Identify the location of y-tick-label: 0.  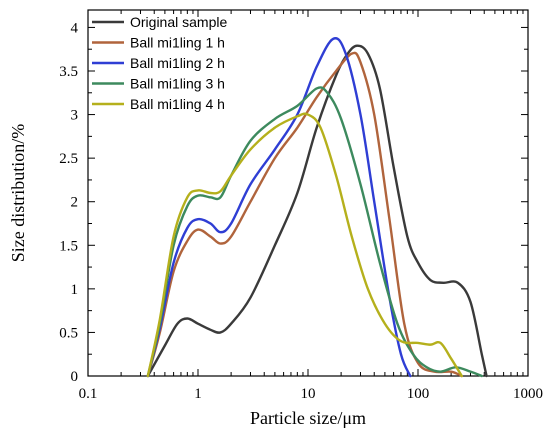
(75, 377).